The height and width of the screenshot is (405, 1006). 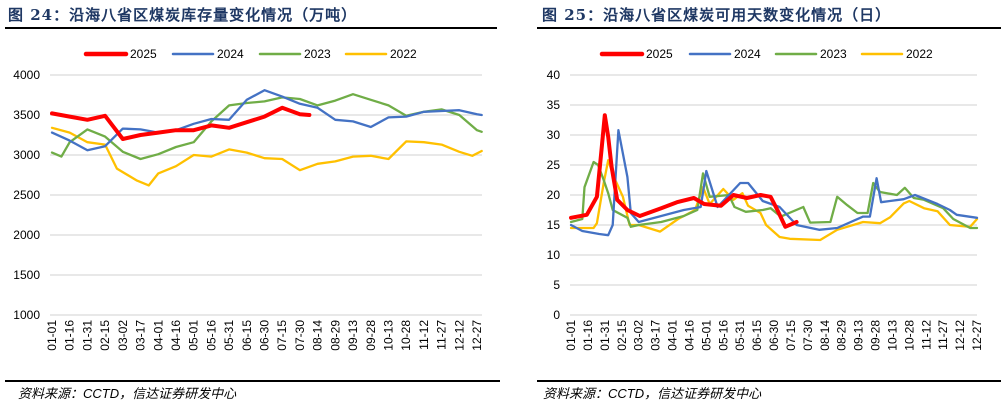 What do you see at coordinates (556, 315) in the screenshot?
I see `y-tick-label: 0` at bounding box center [556, 315].